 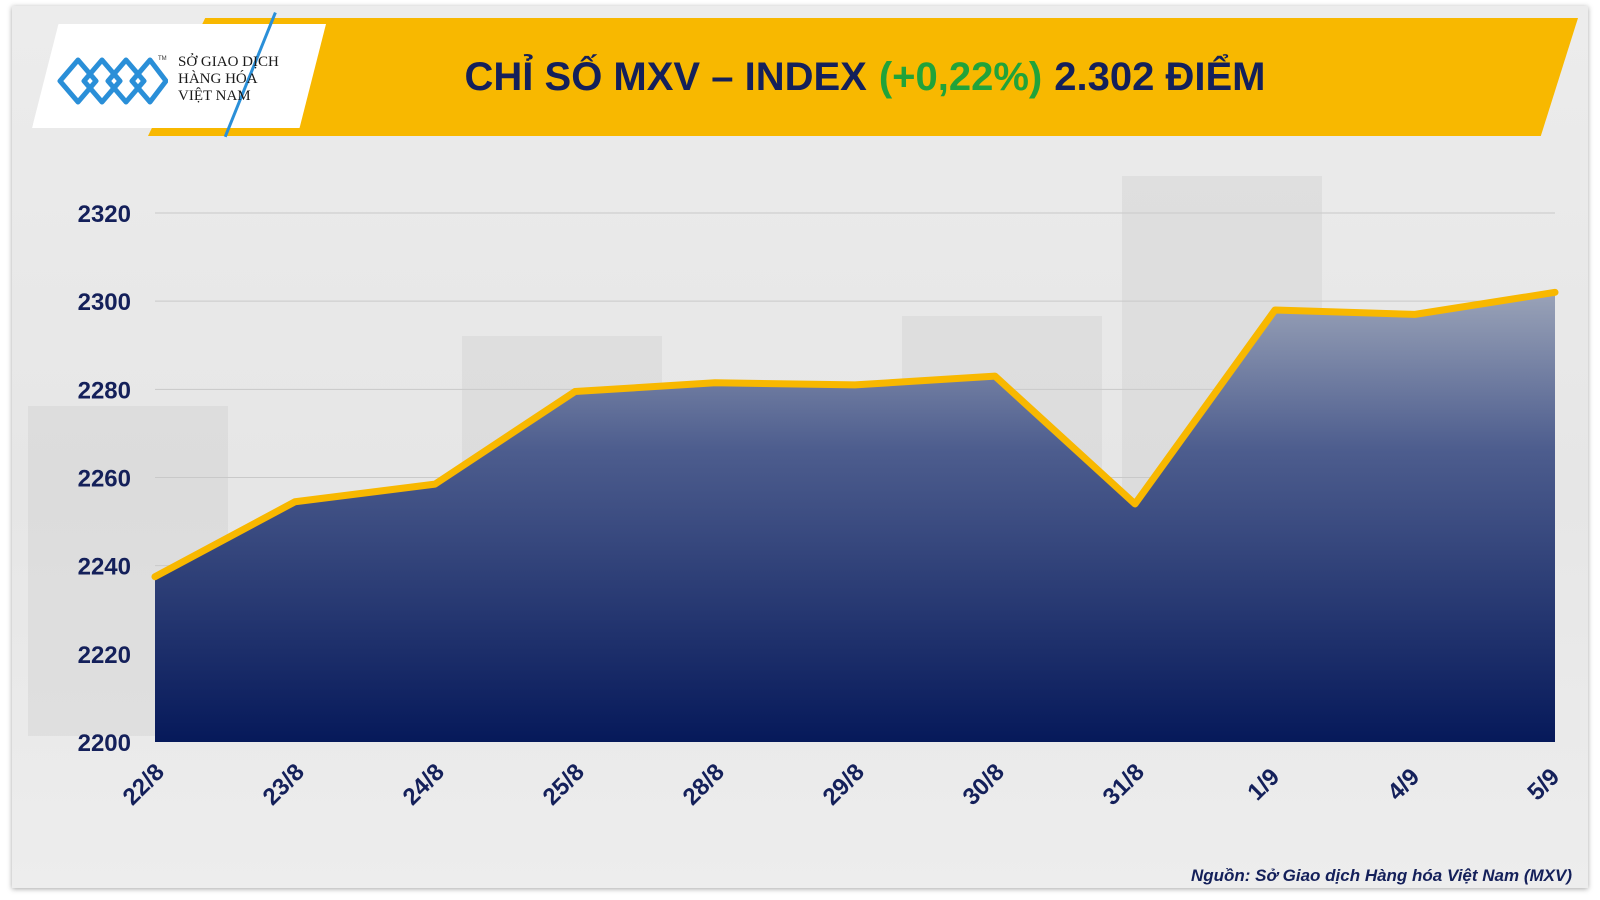 What do you see at coordinates (984, 785) in the screenshot?
I see `x-tick-label: 30/8` at bounding box center [984, 785].